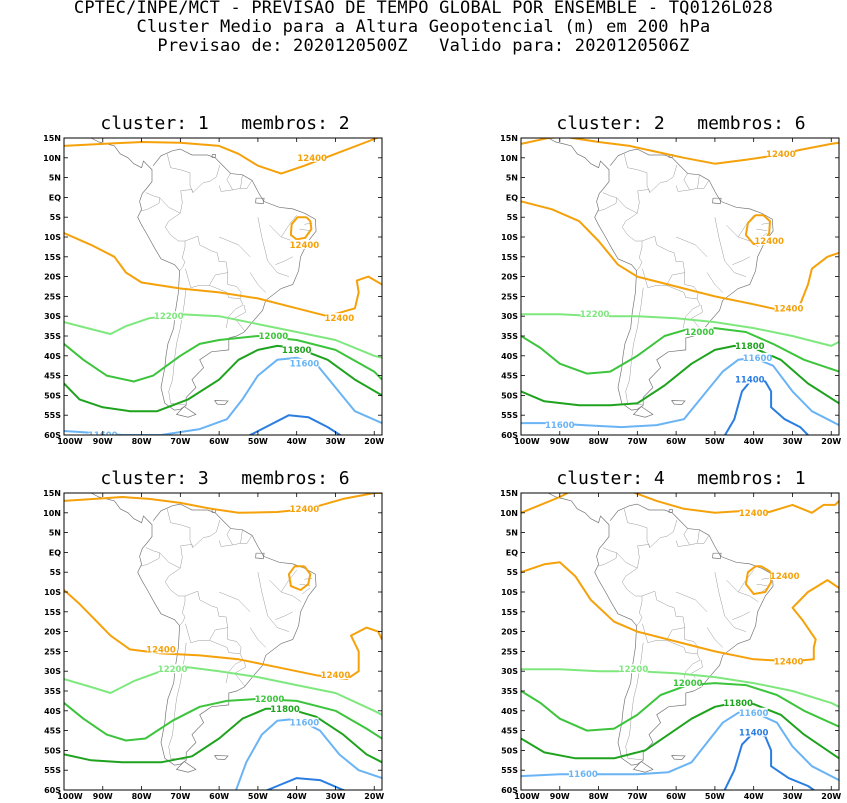  Describe the element at coordinates (297, 351) in the screenshot. I see `contour-label: 11800` at that location.